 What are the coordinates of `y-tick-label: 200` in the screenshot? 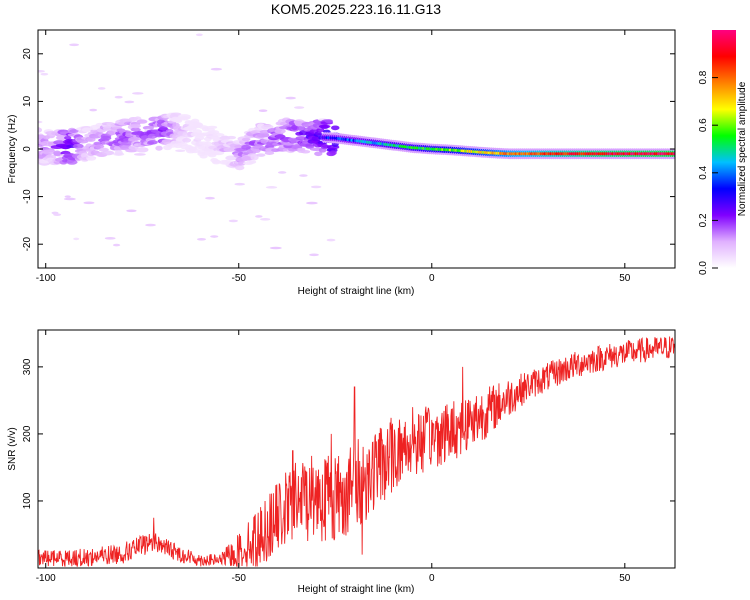 It's located at (27, 433).